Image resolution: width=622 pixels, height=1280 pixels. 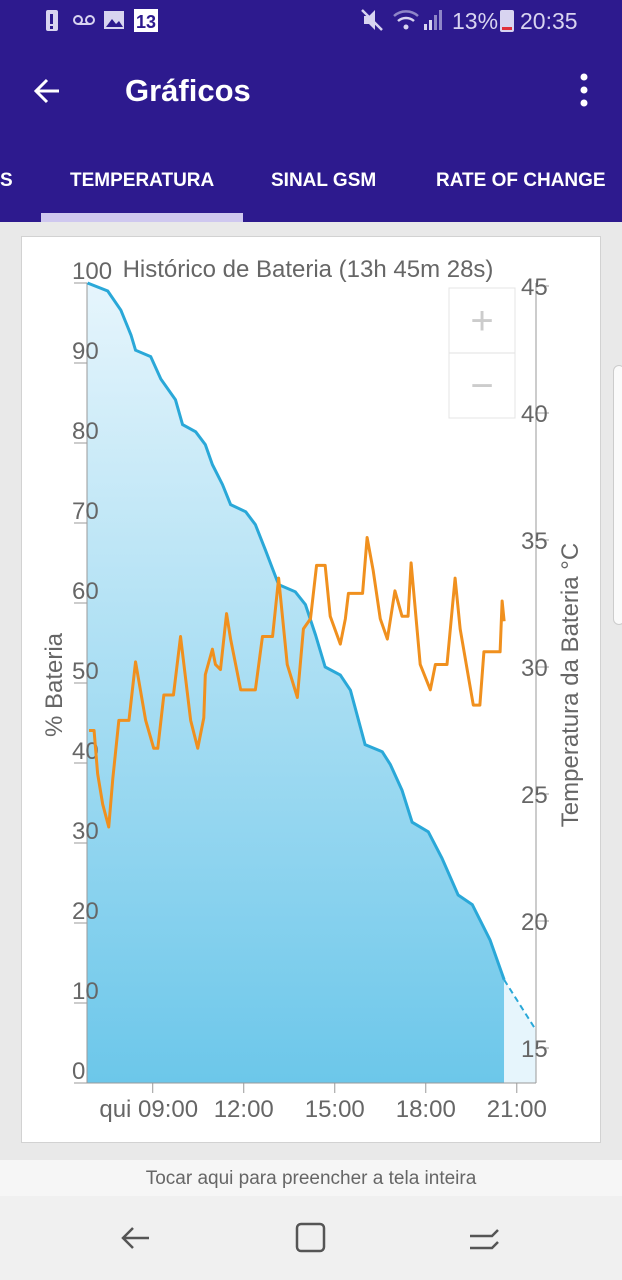 I want to click on y2-tick-label: 45, so click(x=534, y=287).